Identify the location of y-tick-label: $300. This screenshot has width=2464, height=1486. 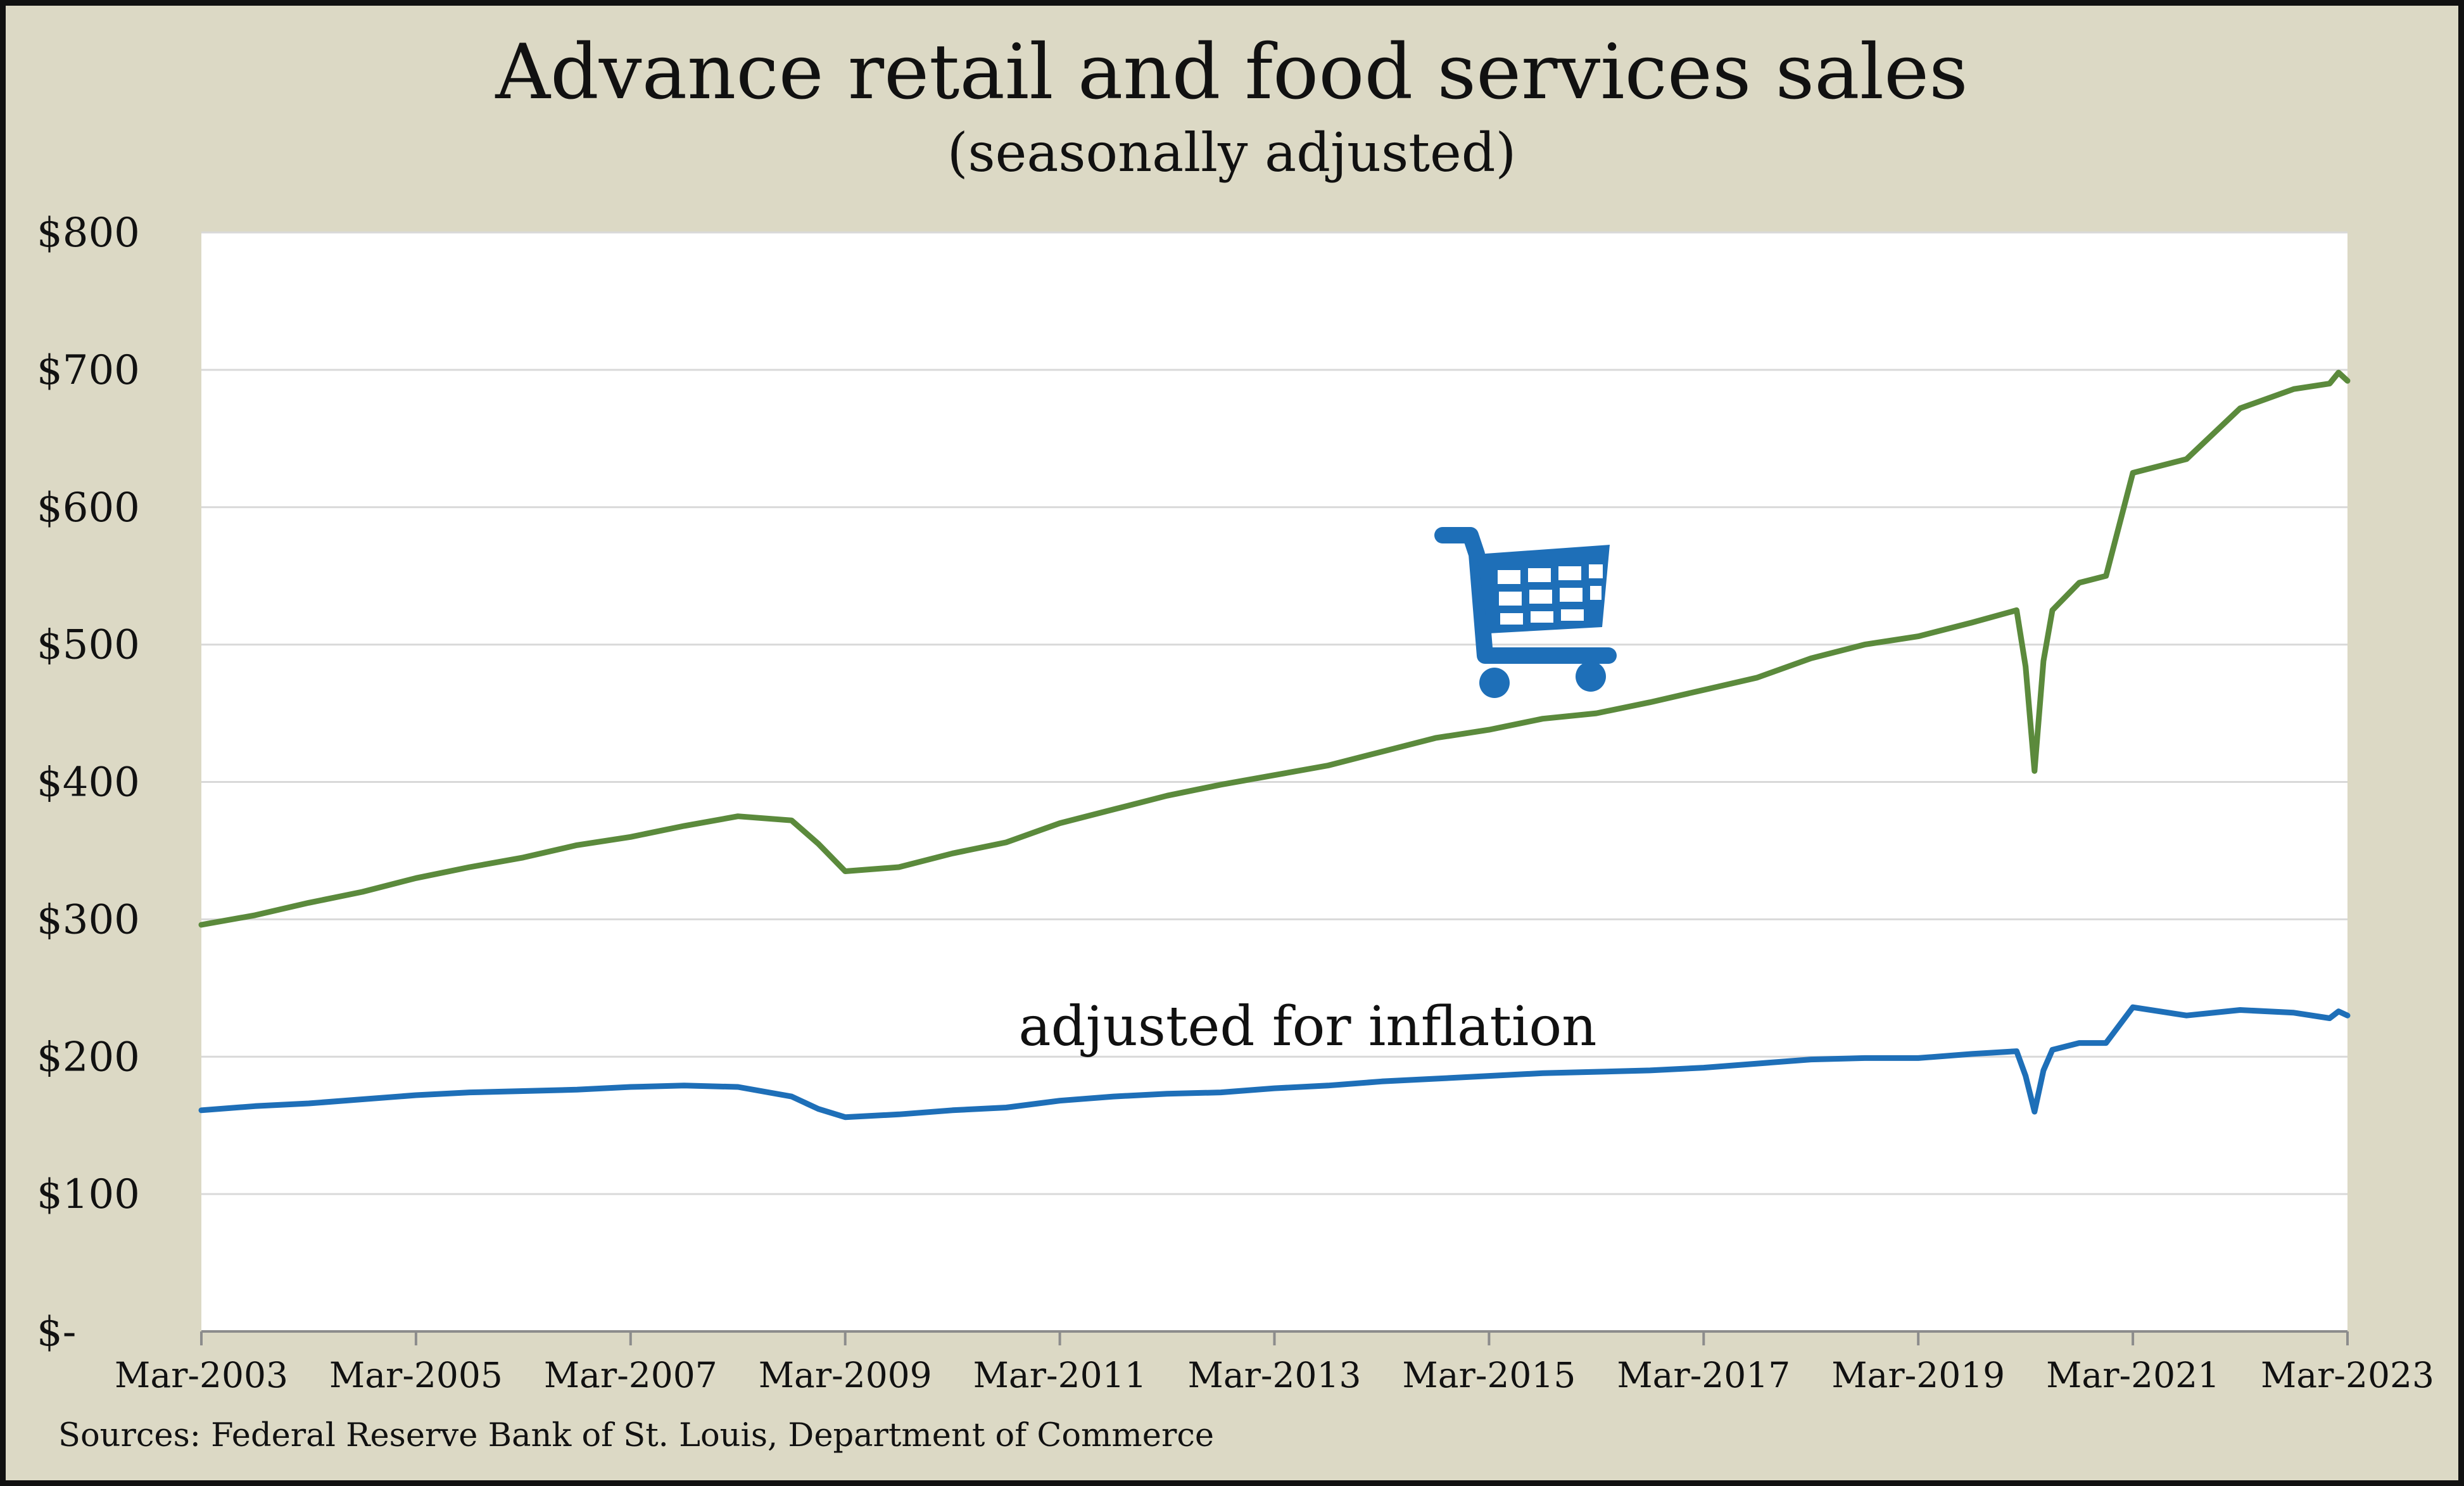
(89, 919).